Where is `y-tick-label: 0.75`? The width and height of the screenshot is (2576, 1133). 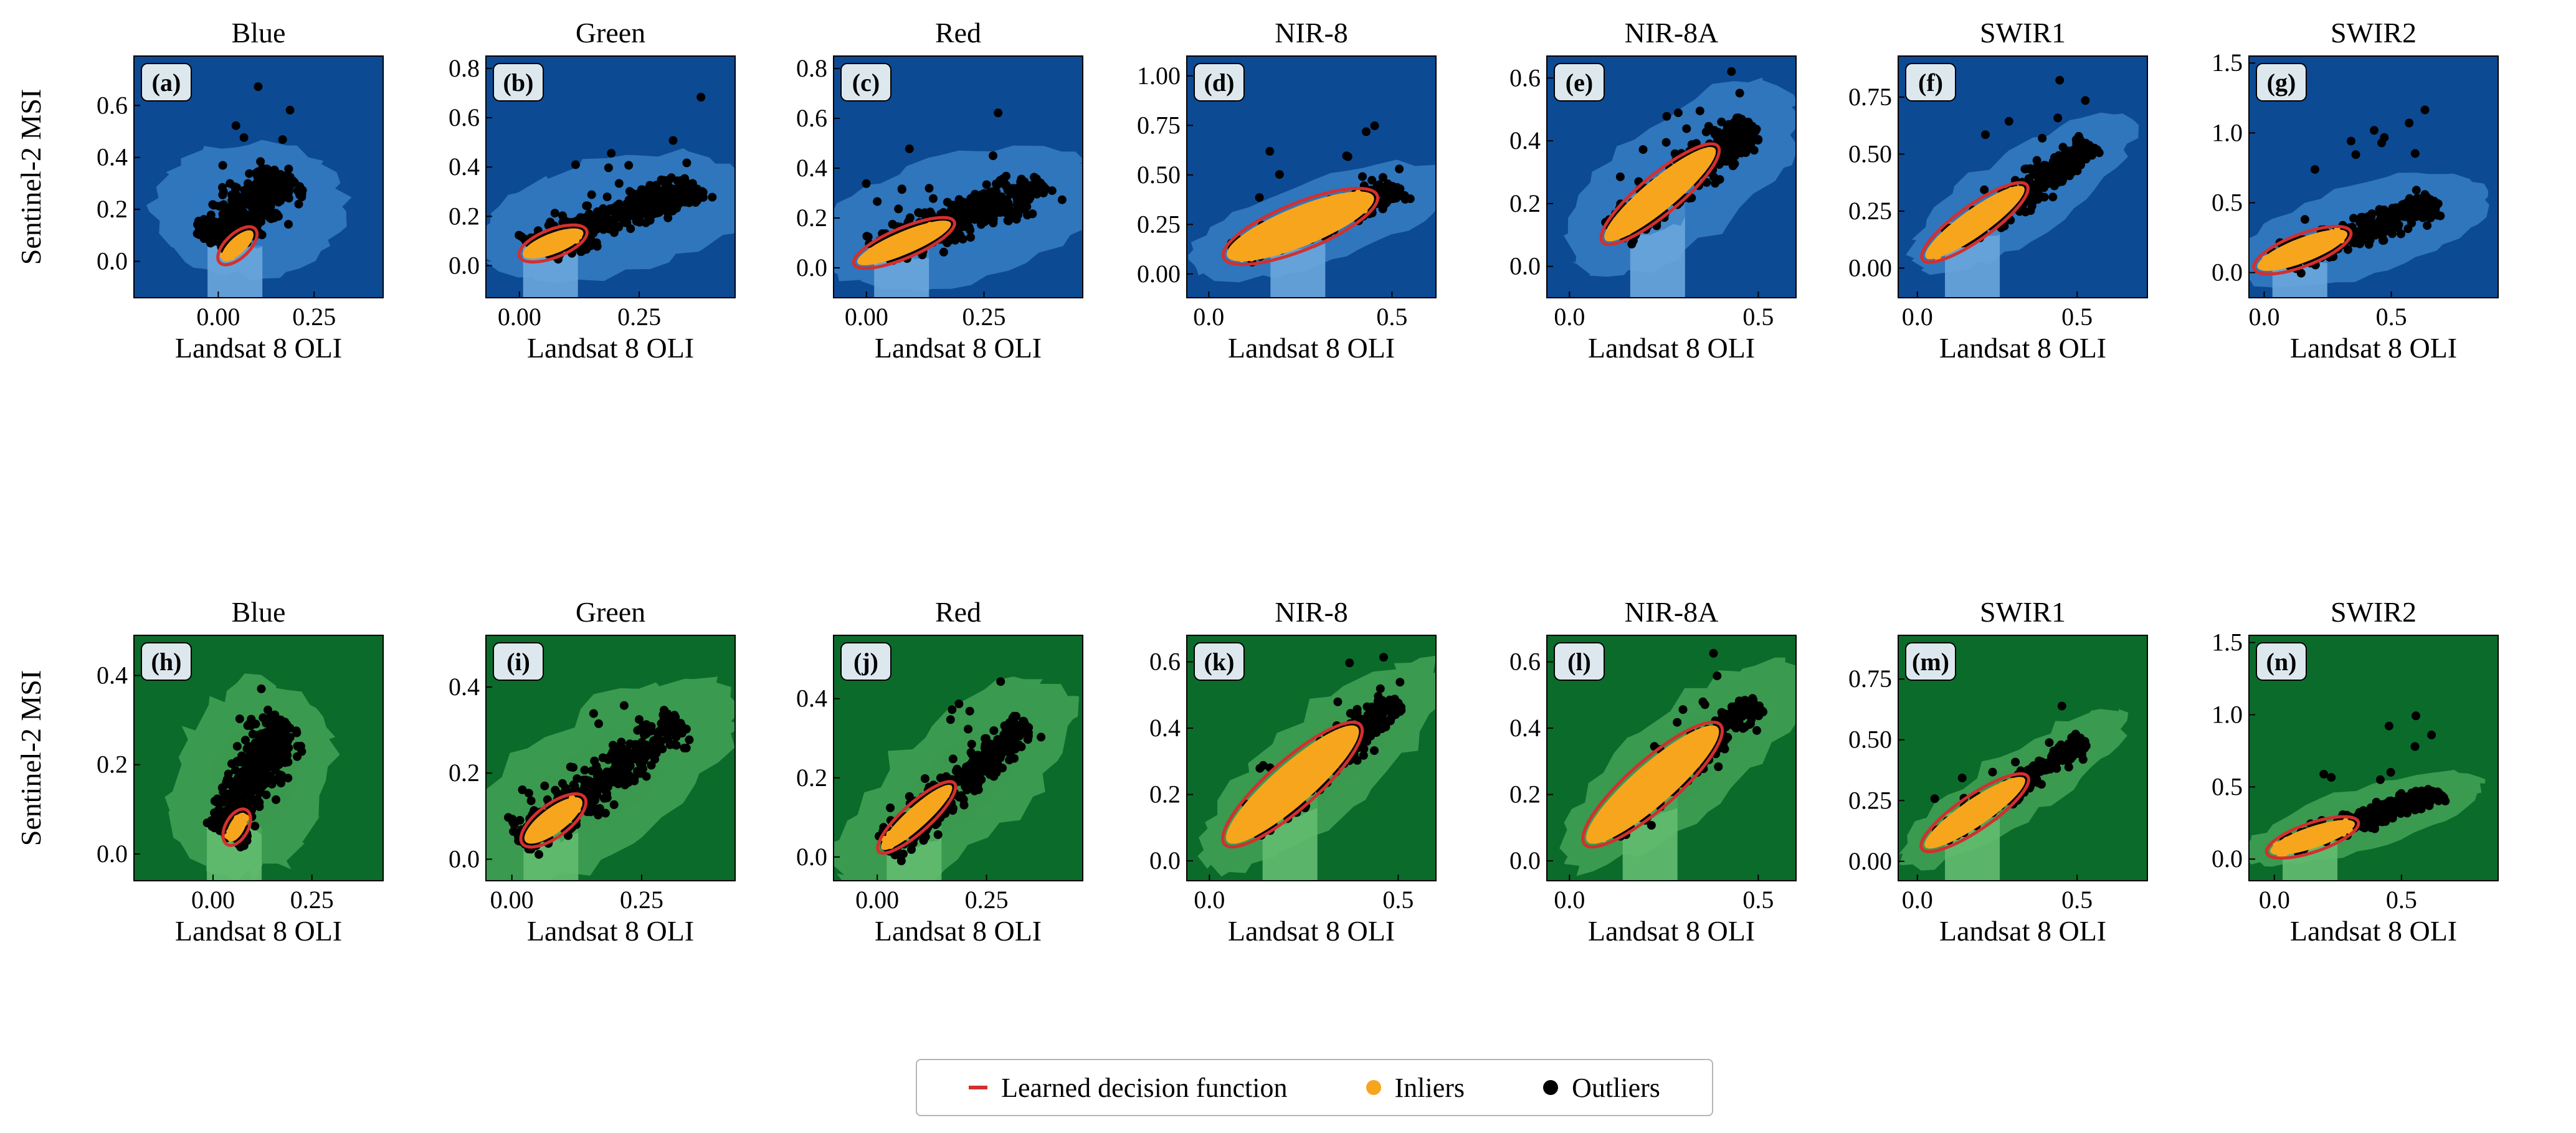
y-tick-label: 0.75 is located at coordinates (1870, 97).